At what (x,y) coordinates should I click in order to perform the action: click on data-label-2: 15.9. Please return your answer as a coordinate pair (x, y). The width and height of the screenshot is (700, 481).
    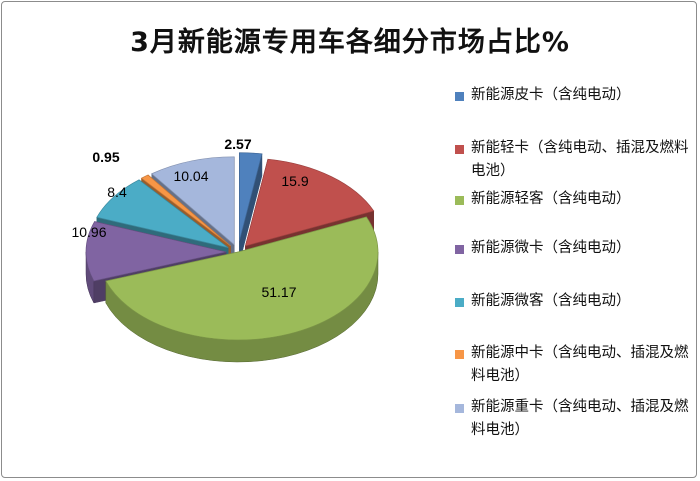
    Looking at the image, I should click on (294, 181).